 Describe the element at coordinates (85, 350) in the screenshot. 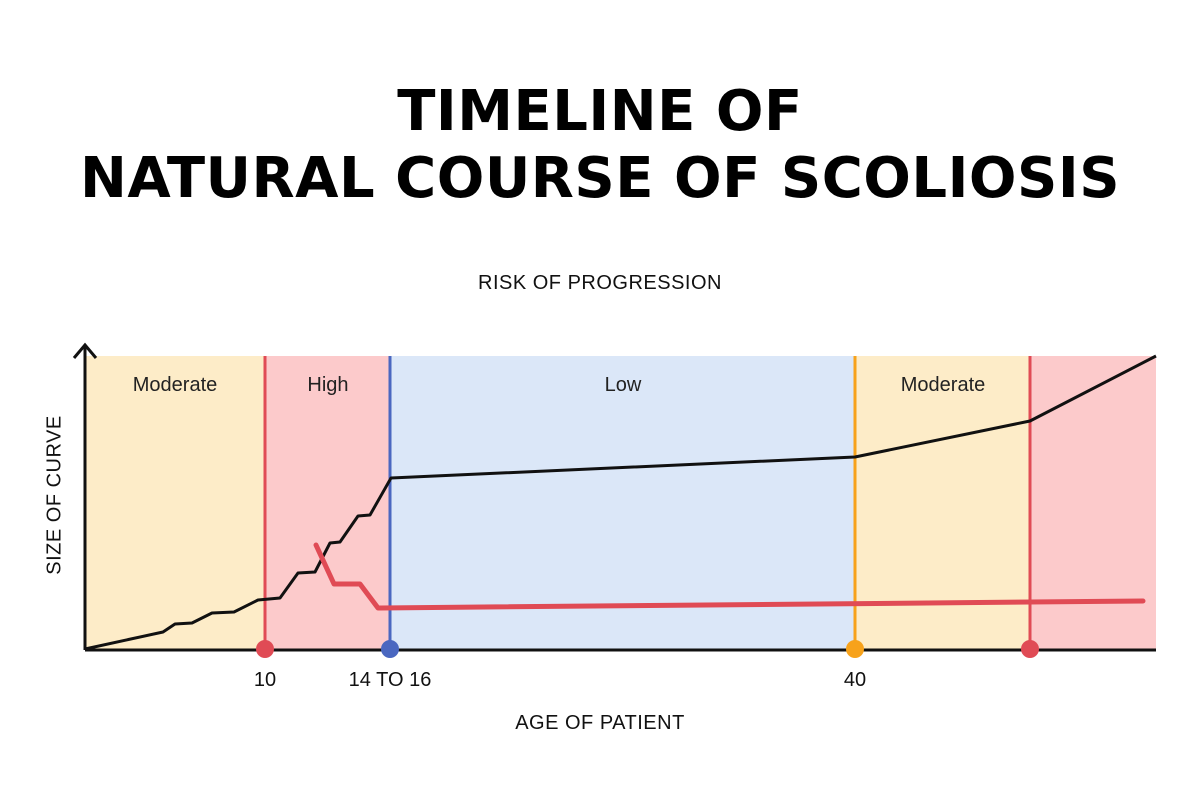

I see `y-axis-arrow-icon` at that location.